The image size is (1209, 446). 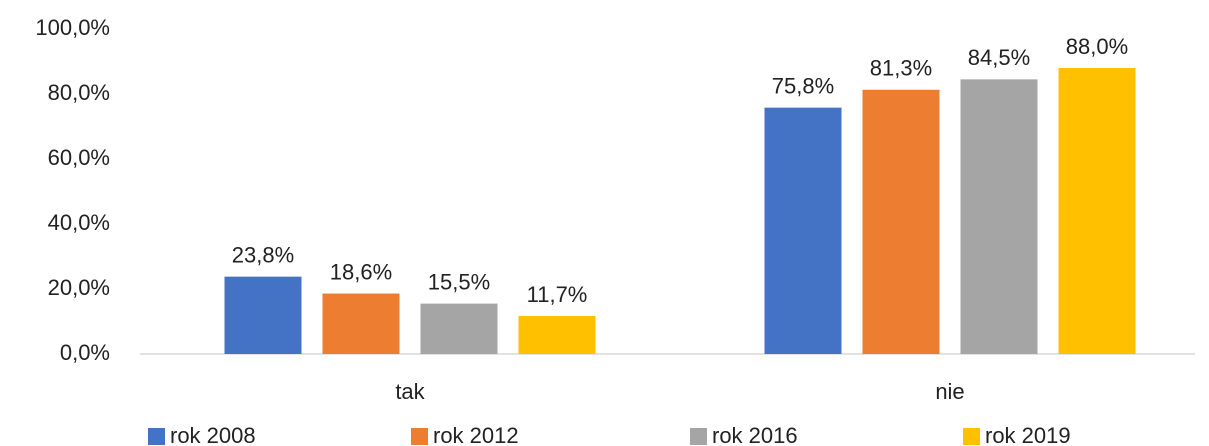 I want to click on data-label: 81,3%, so click(x=901, y=68).